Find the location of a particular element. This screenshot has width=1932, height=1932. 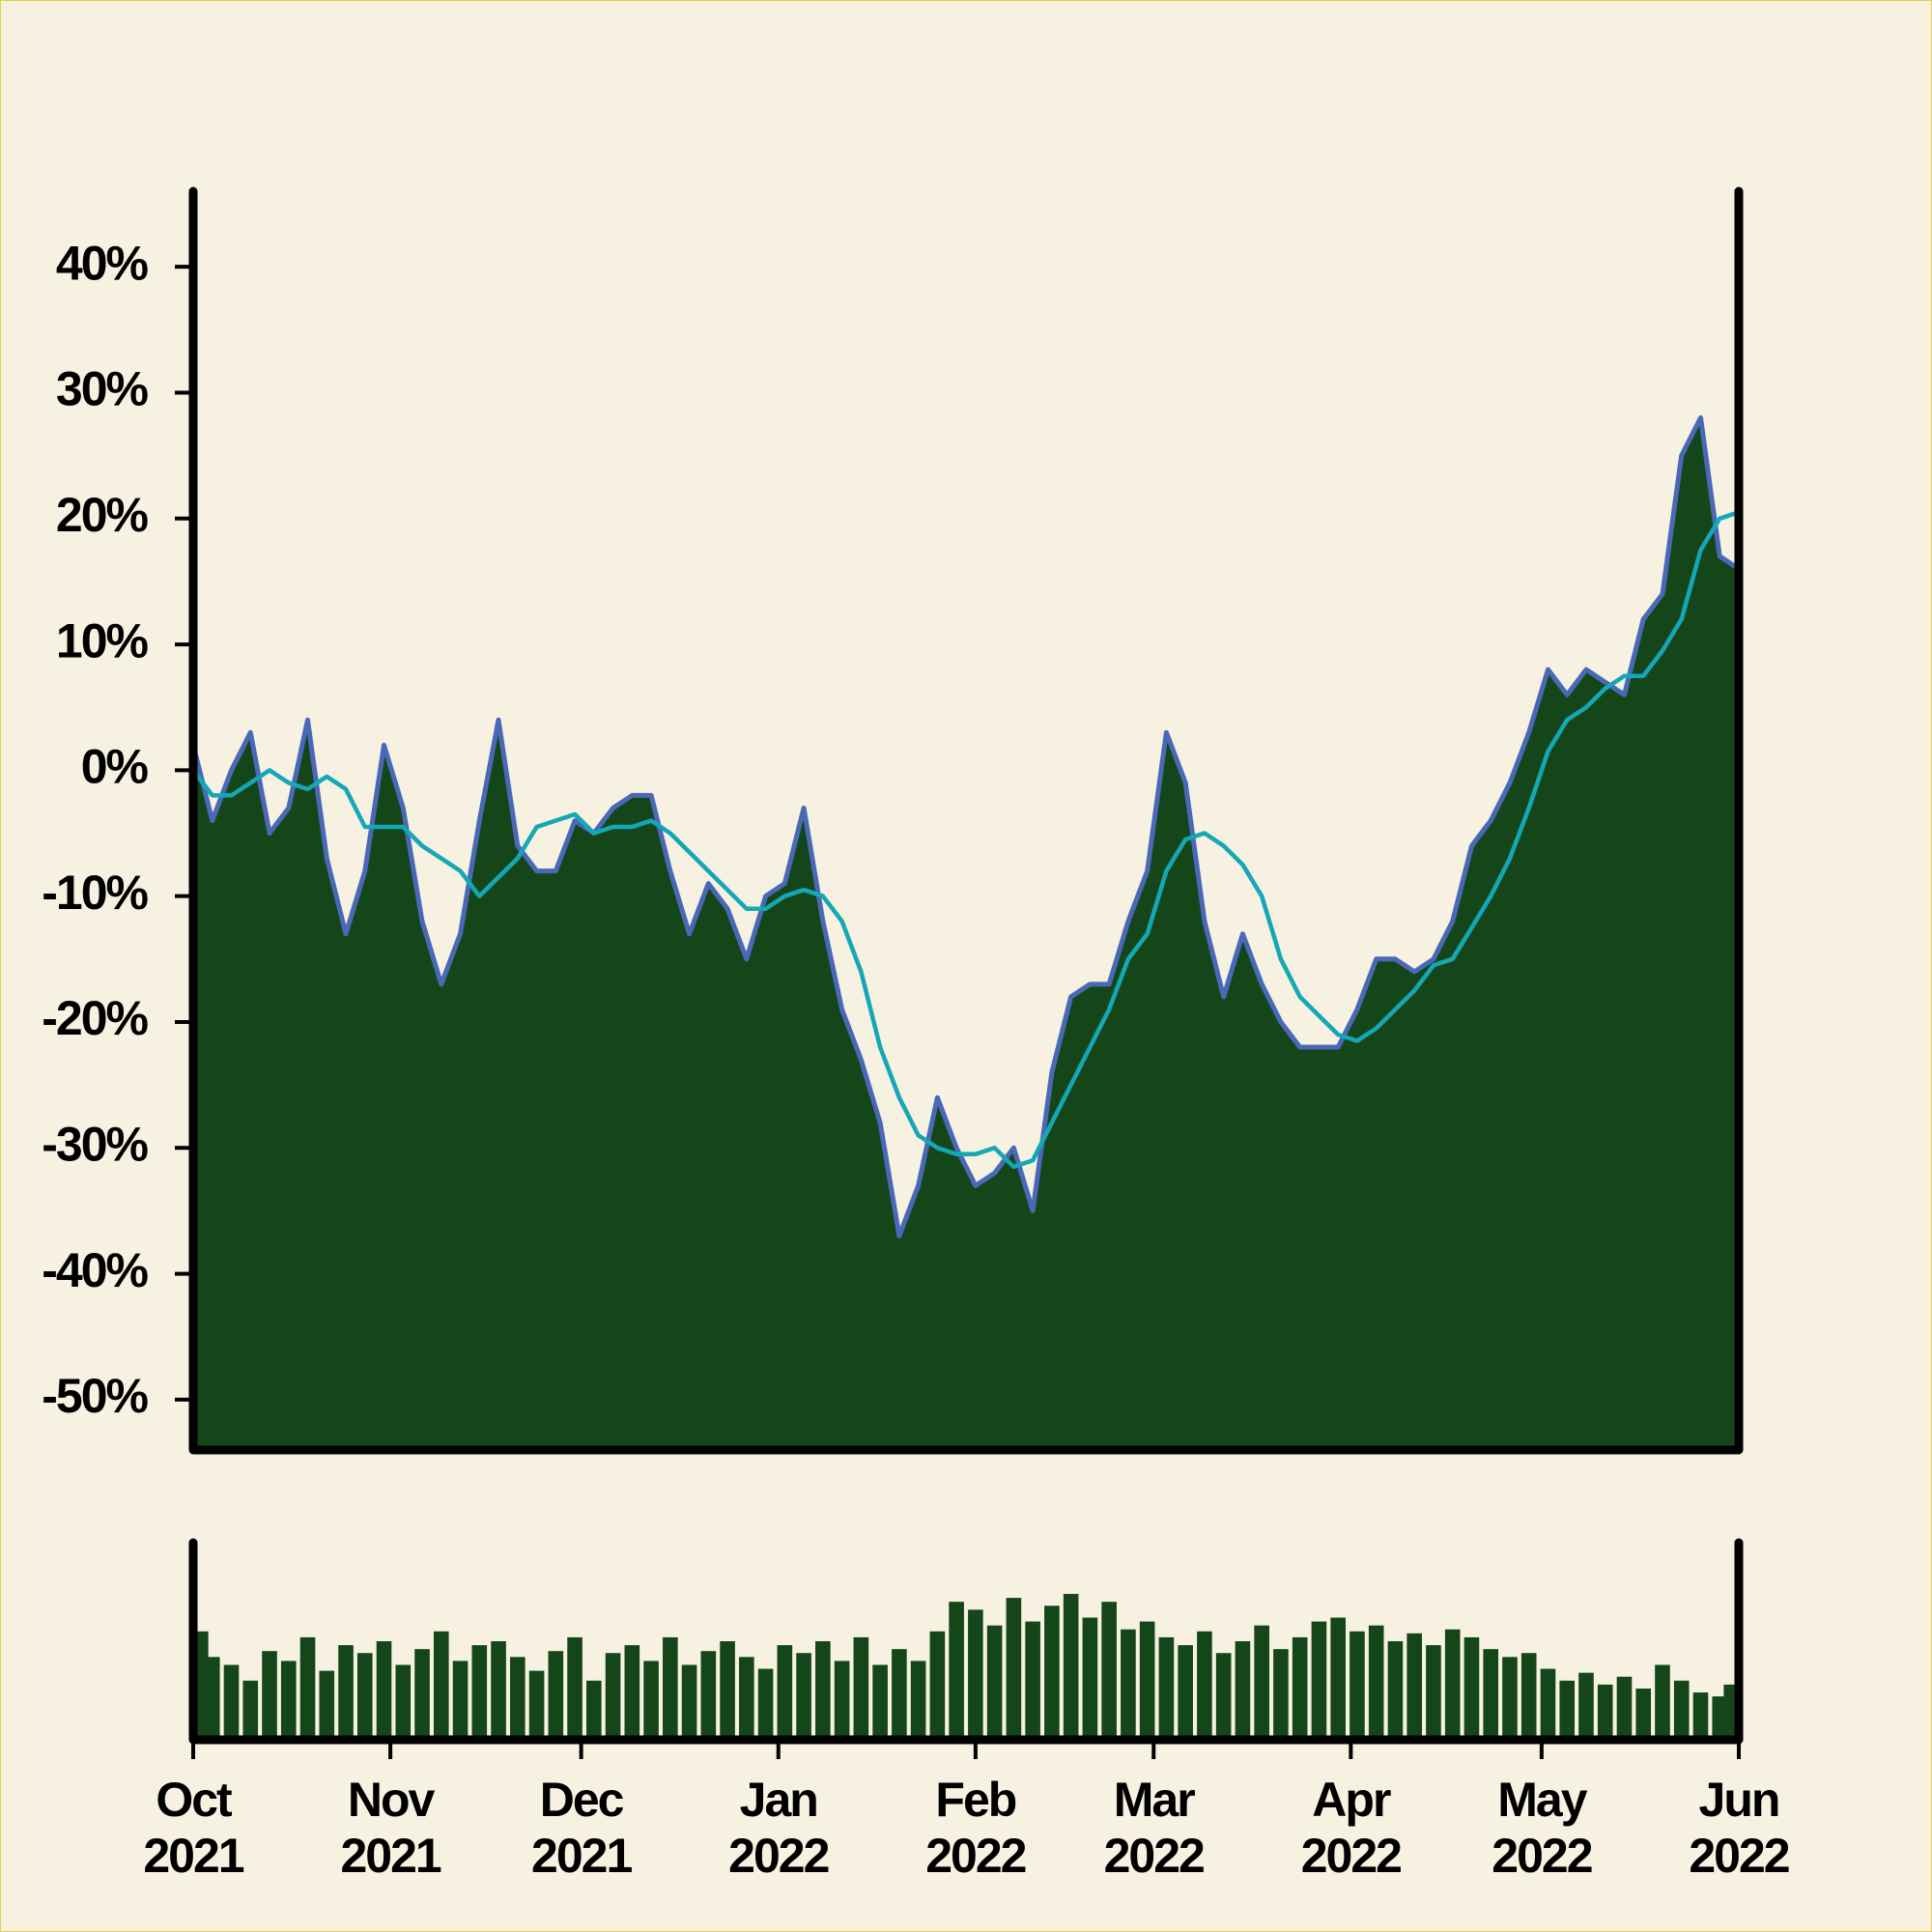

x-tick-label-line: May is located at coordinates (1542, 1800).